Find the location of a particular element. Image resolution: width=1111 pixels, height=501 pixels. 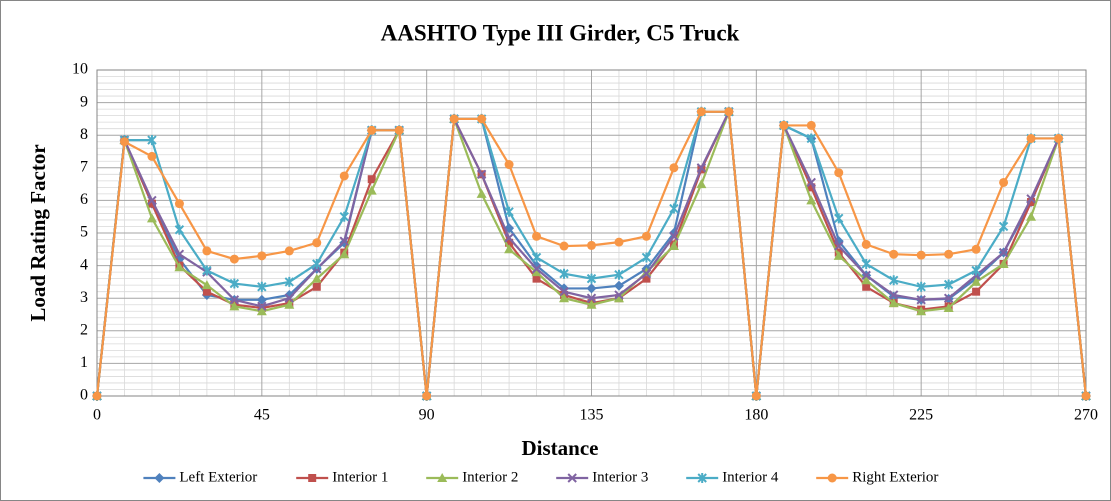

legend-label: Interior 4 is located at coordinates (750, 477).